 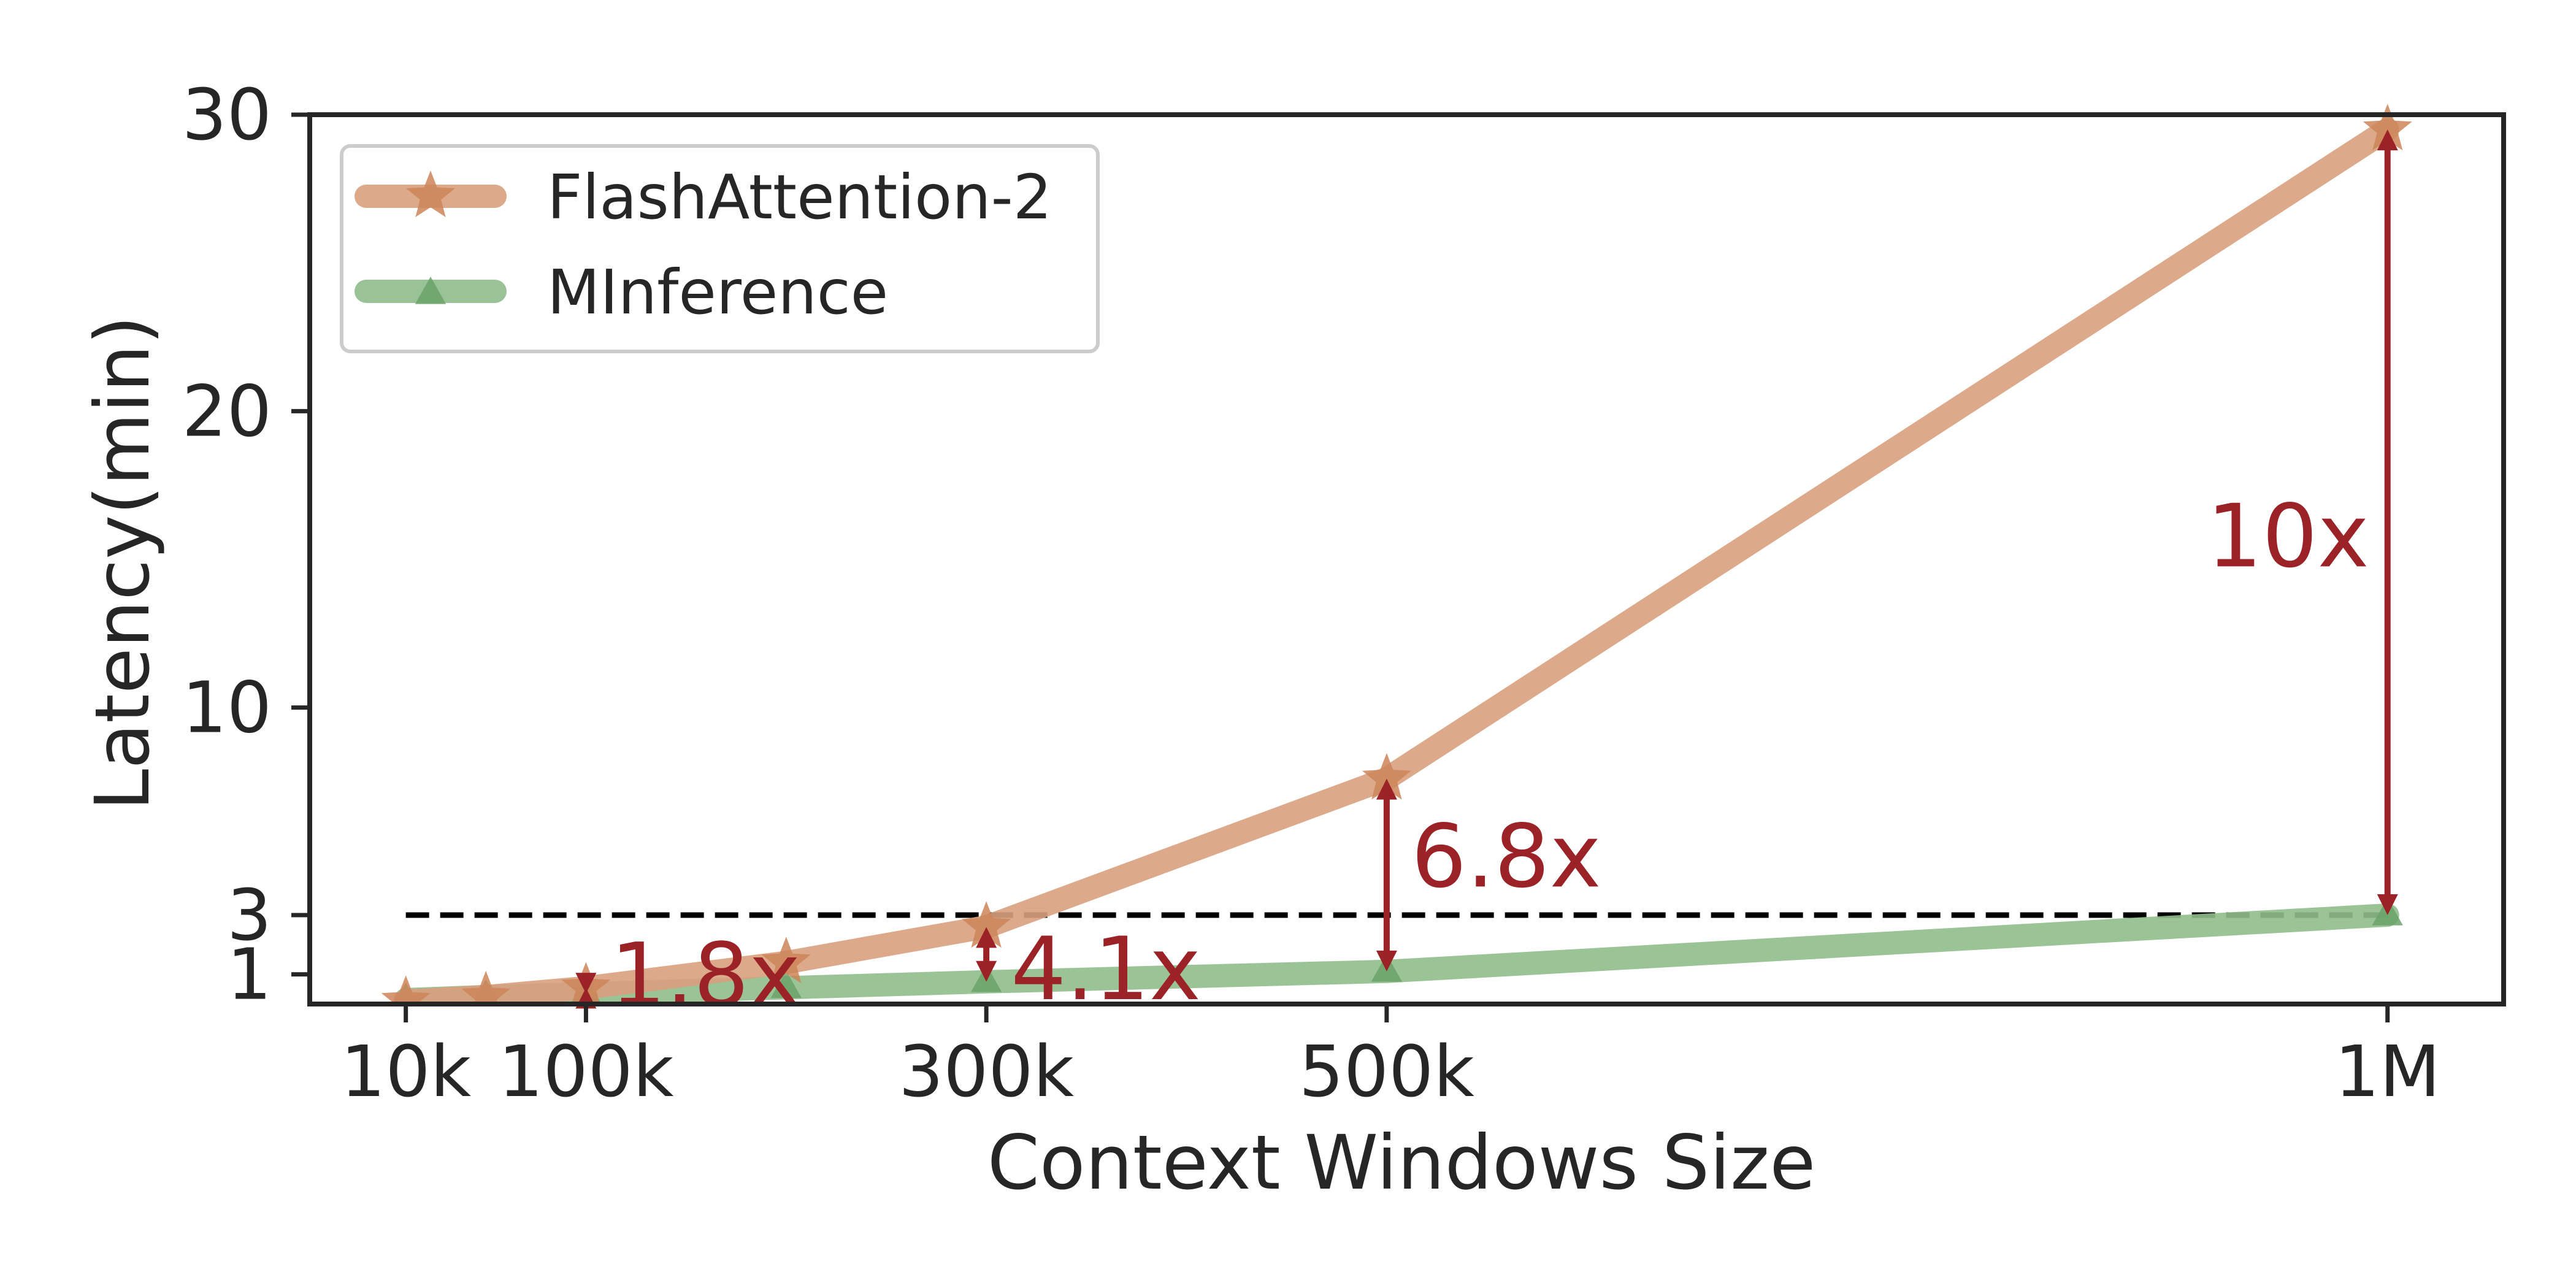 What do you see at coordinates (405, 1072) in the screenshot?
I see `x-tick-label: 10k` at bounding box center [405, 1072].